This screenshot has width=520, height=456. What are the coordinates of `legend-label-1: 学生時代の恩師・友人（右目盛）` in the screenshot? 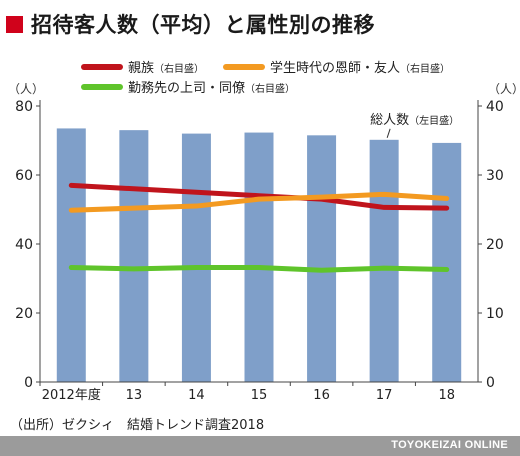 It's located at (360, 68).